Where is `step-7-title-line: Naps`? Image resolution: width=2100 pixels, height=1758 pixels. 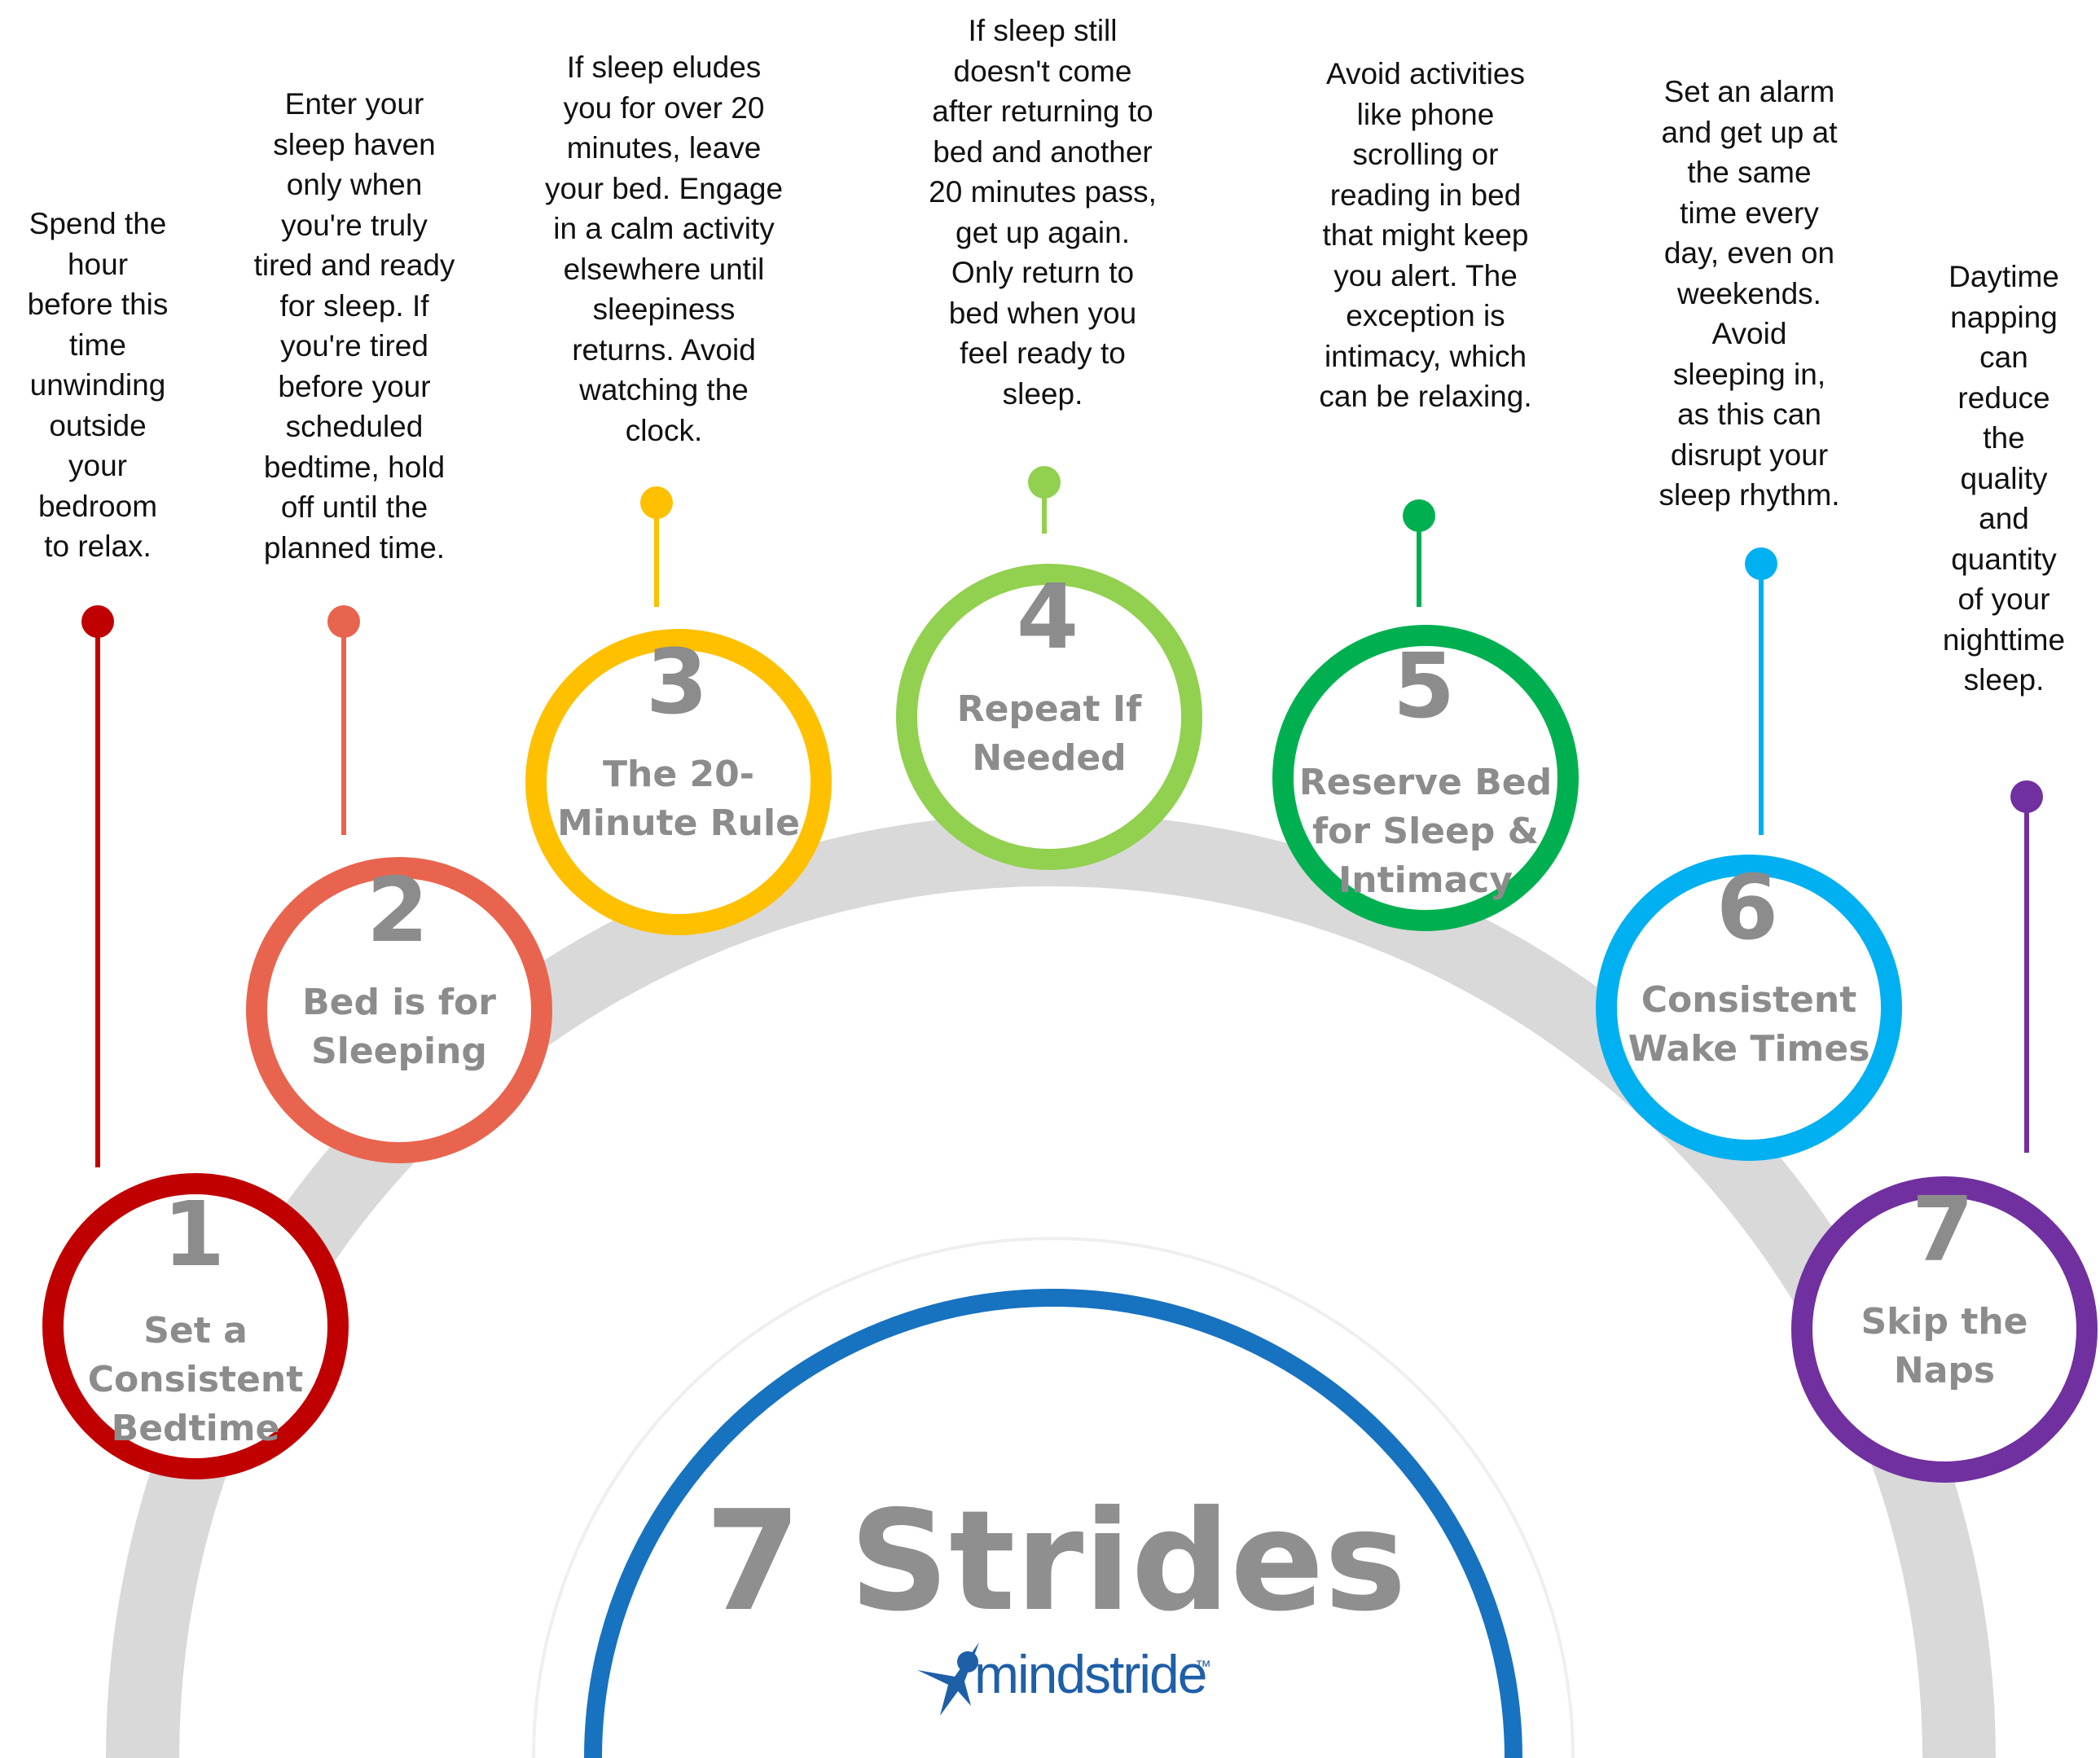 step-7-title-line: Naps is located at coordinates (1944, 1370).